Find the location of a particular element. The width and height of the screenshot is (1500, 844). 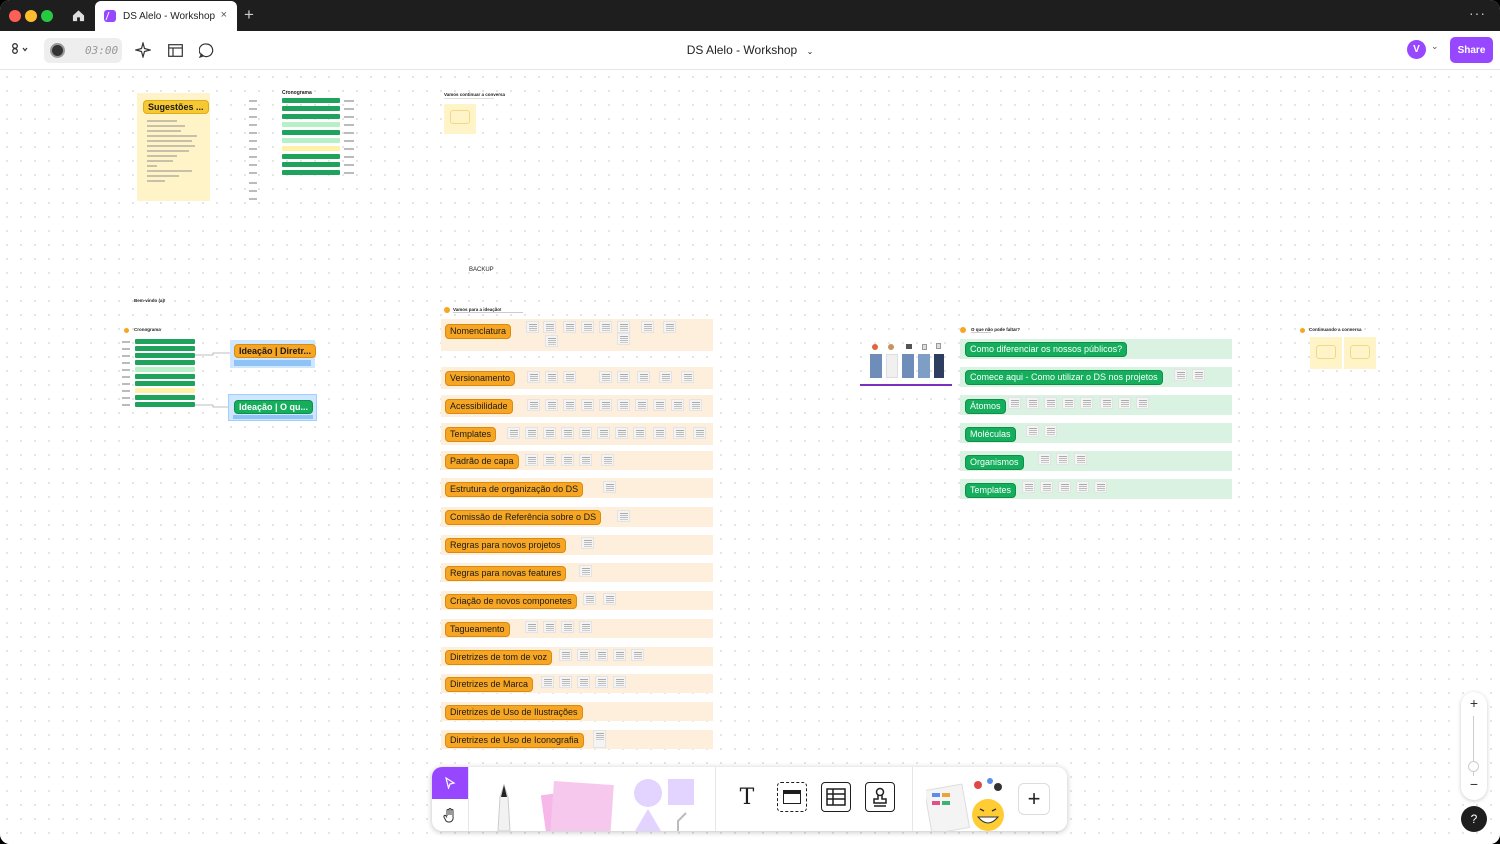

share-button: Share is located at coordinates (1471, 50).